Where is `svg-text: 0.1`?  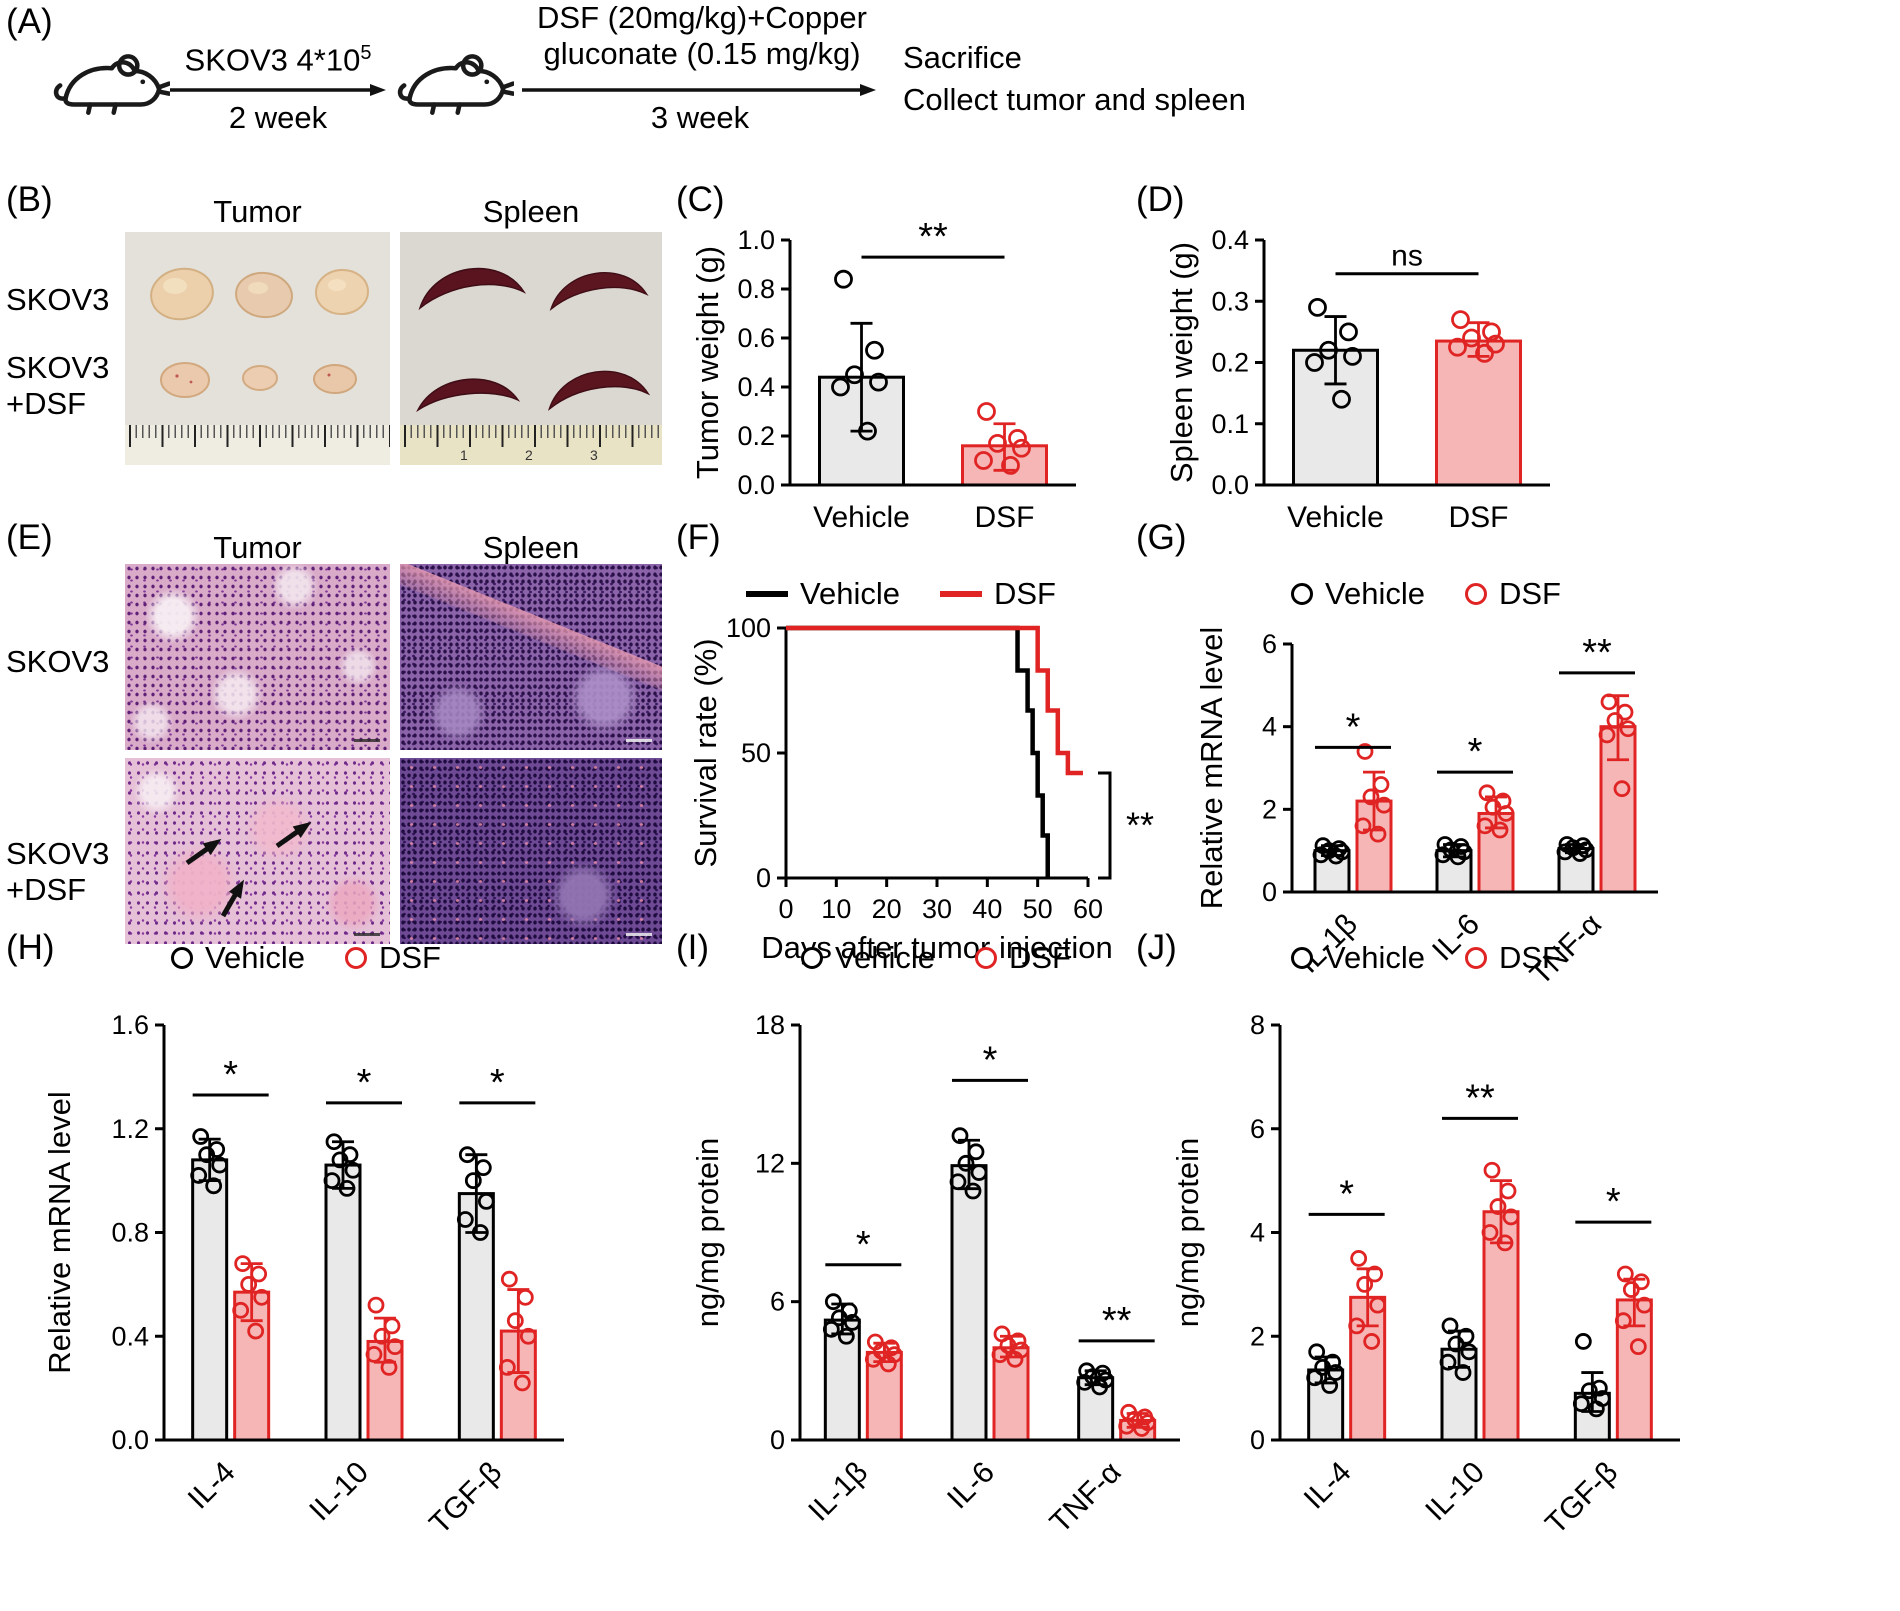 svg-text: 0.1 is located at coordinates (1230, 424).